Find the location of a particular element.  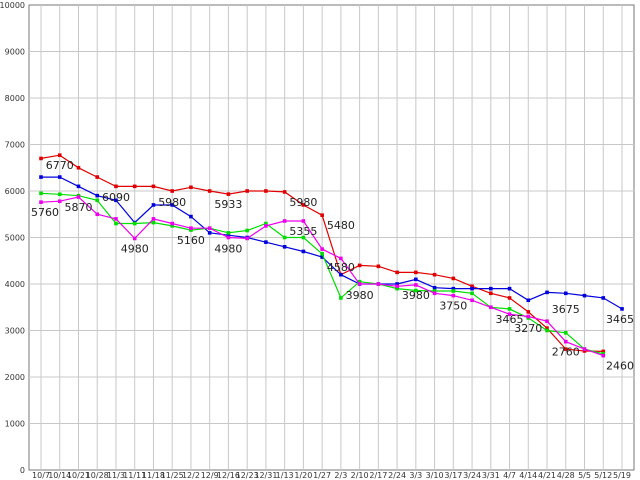

y-tick-label: 5000 is located at coordinates (15, 238).